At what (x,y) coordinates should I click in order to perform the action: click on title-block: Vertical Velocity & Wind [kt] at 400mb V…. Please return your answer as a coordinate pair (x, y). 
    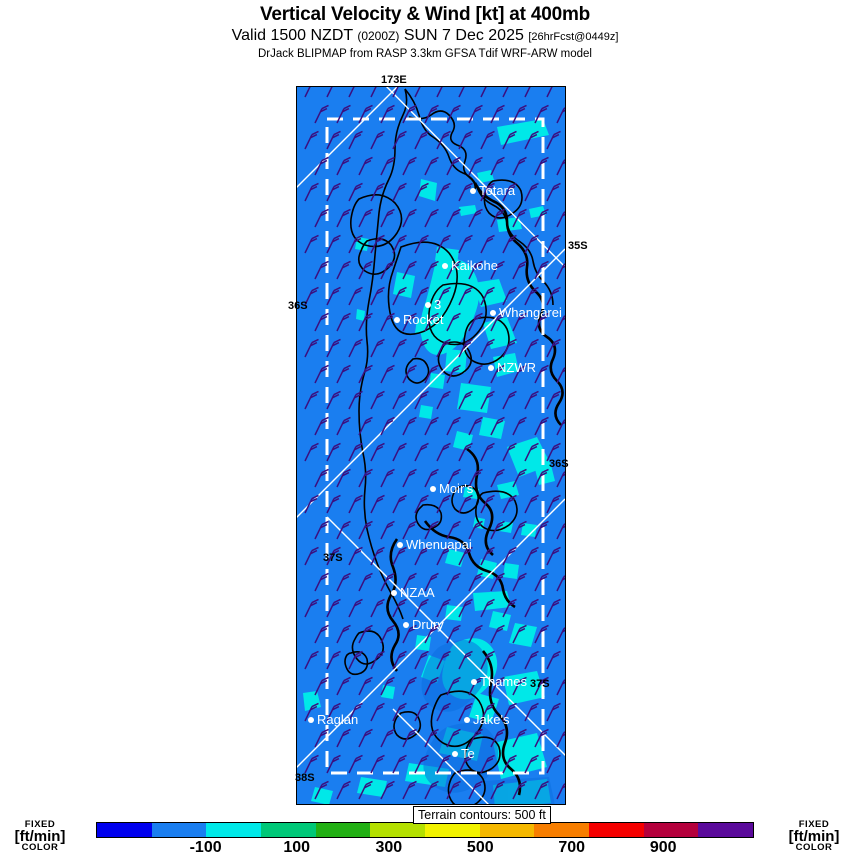
    Looking at the image, I should click on (425, 31).